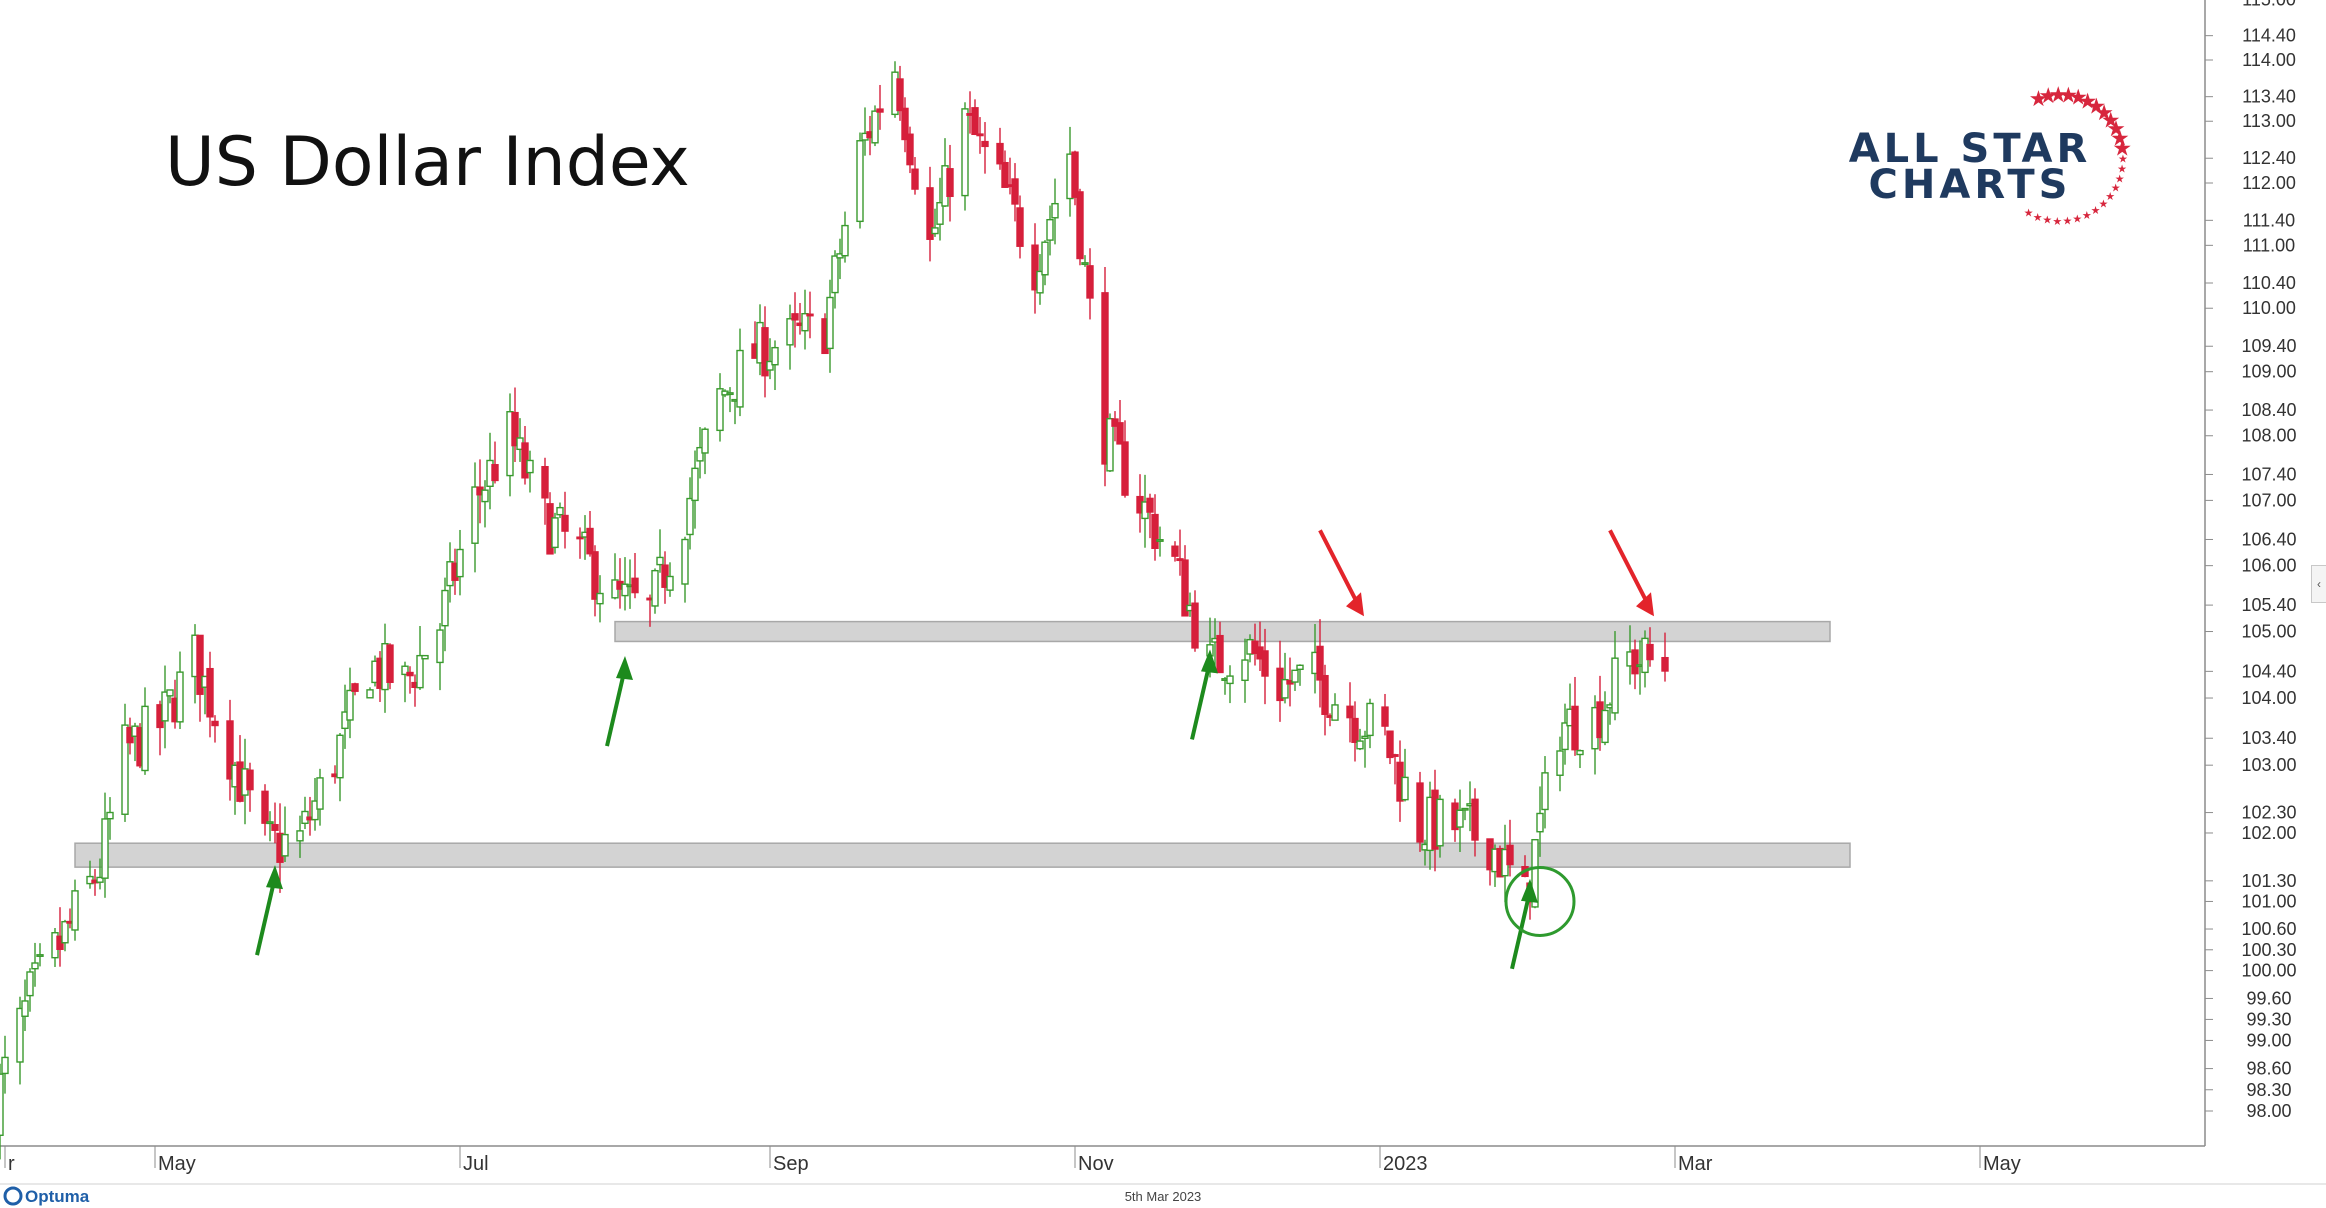 The width and height of the screenshot is (2326, 1208). Describe the element at coordinates (2268, 765) in the screenshot. I see `y-tick-label: 103.00` at that location.